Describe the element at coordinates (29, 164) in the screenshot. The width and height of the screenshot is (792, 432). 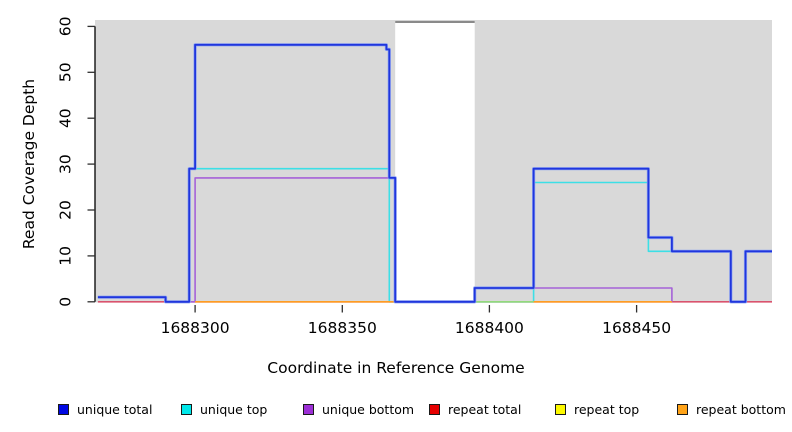
I see `y-axis-label: Read Coverage Depth` at that location.